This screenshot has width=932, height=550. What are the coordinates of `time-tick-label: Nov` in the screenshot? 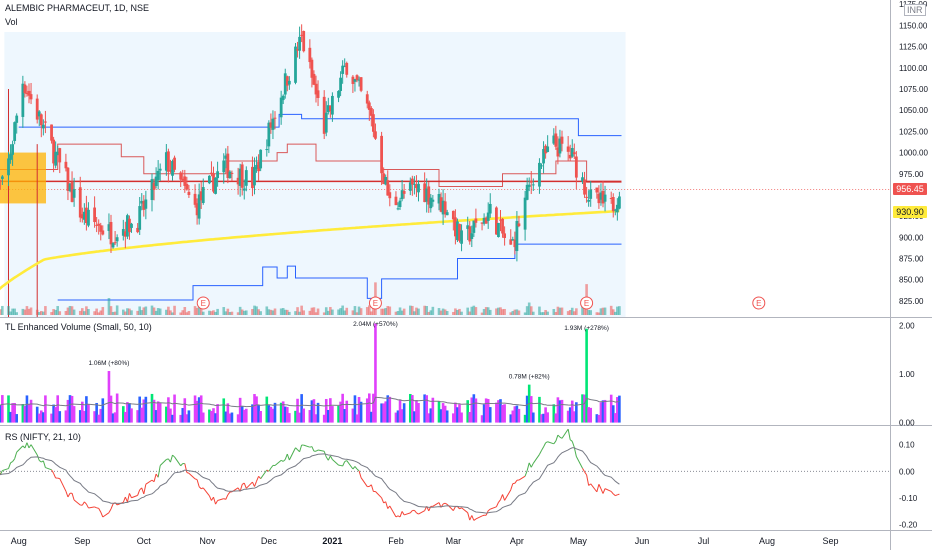 It's located at (207, 541).